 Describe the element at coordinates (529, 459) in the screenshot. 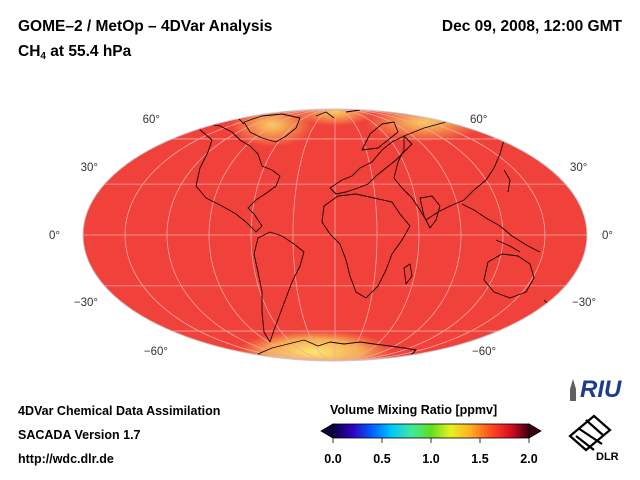

I see `colorbar-tick-label: 2.0` at that location.